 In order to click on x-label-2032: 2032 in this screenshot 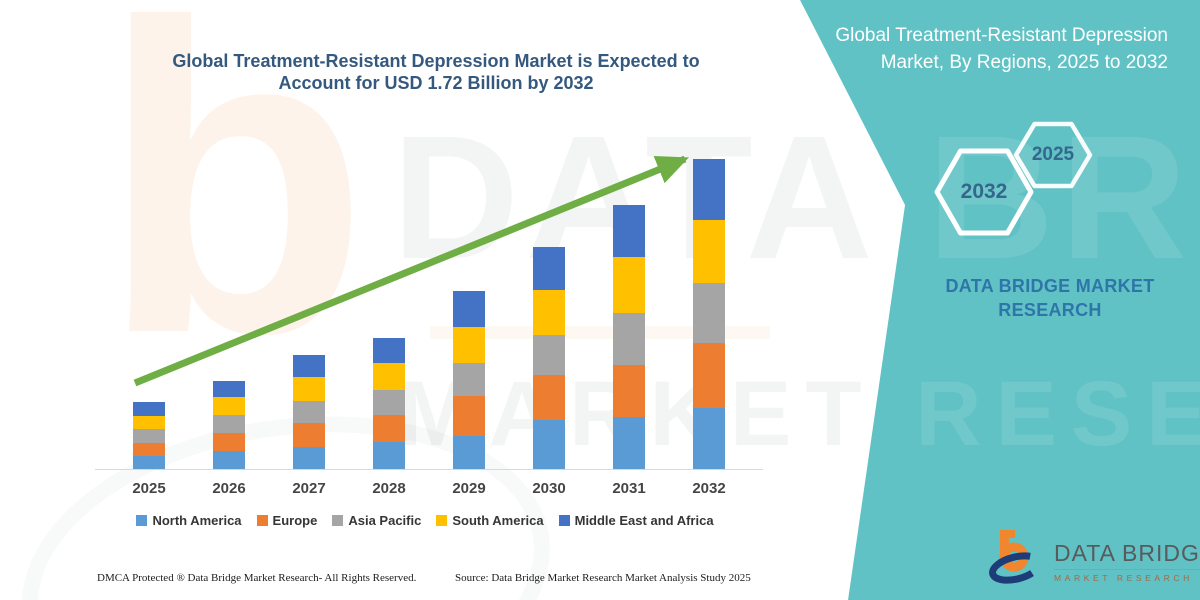, I will do `click(709, 488)`.